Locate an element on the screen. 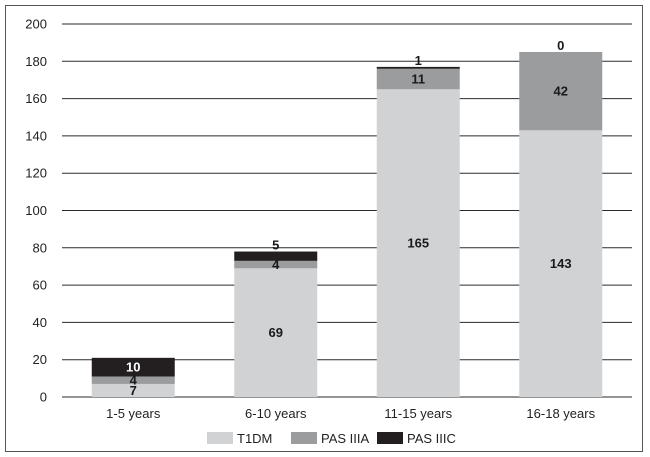 The width and height of the screenshot is (650, 457). data-label: 11 is located at coordinates (418, 79).